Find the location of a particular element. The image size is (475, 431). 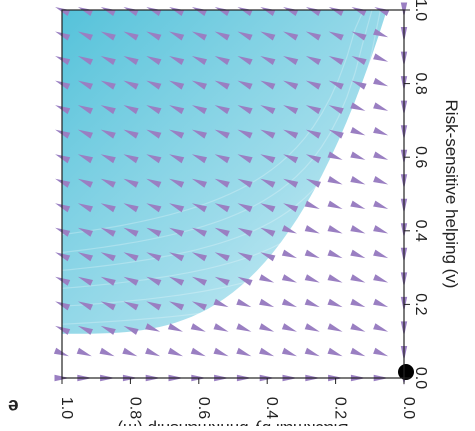

v-tick-label: 0.6 is located at coordinates (420, 157).